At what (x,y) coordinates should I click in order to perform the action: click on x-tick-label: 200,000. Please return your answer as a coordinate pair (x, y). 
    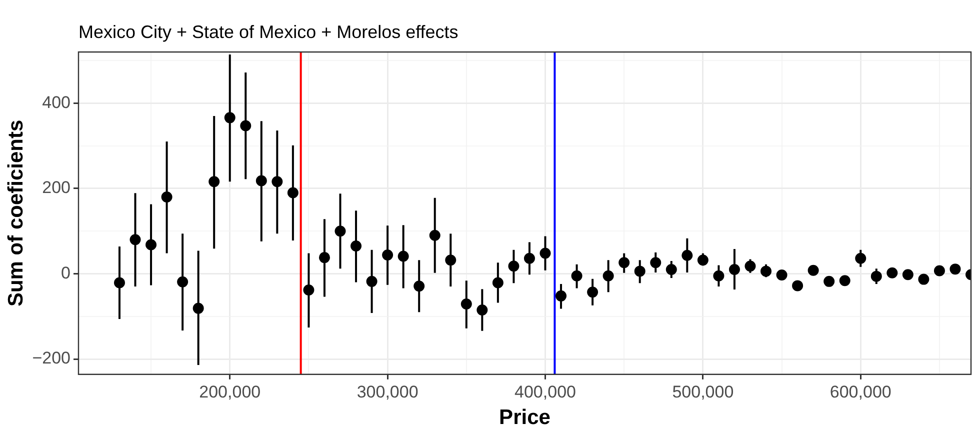
    Looking at the image, I should click on (230, 392).